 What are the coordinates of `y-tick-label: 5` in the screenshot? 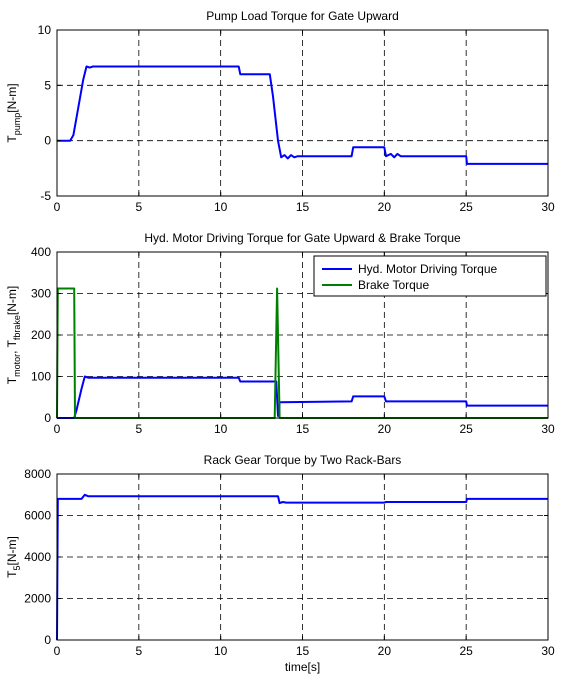 It's located at (47, 85).